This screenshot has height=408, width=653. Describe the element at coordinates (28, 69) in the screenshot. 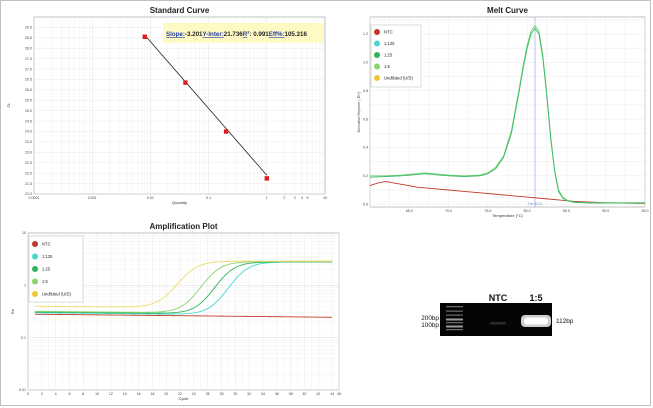

I see `y-tick-label: 27.0` at that location.